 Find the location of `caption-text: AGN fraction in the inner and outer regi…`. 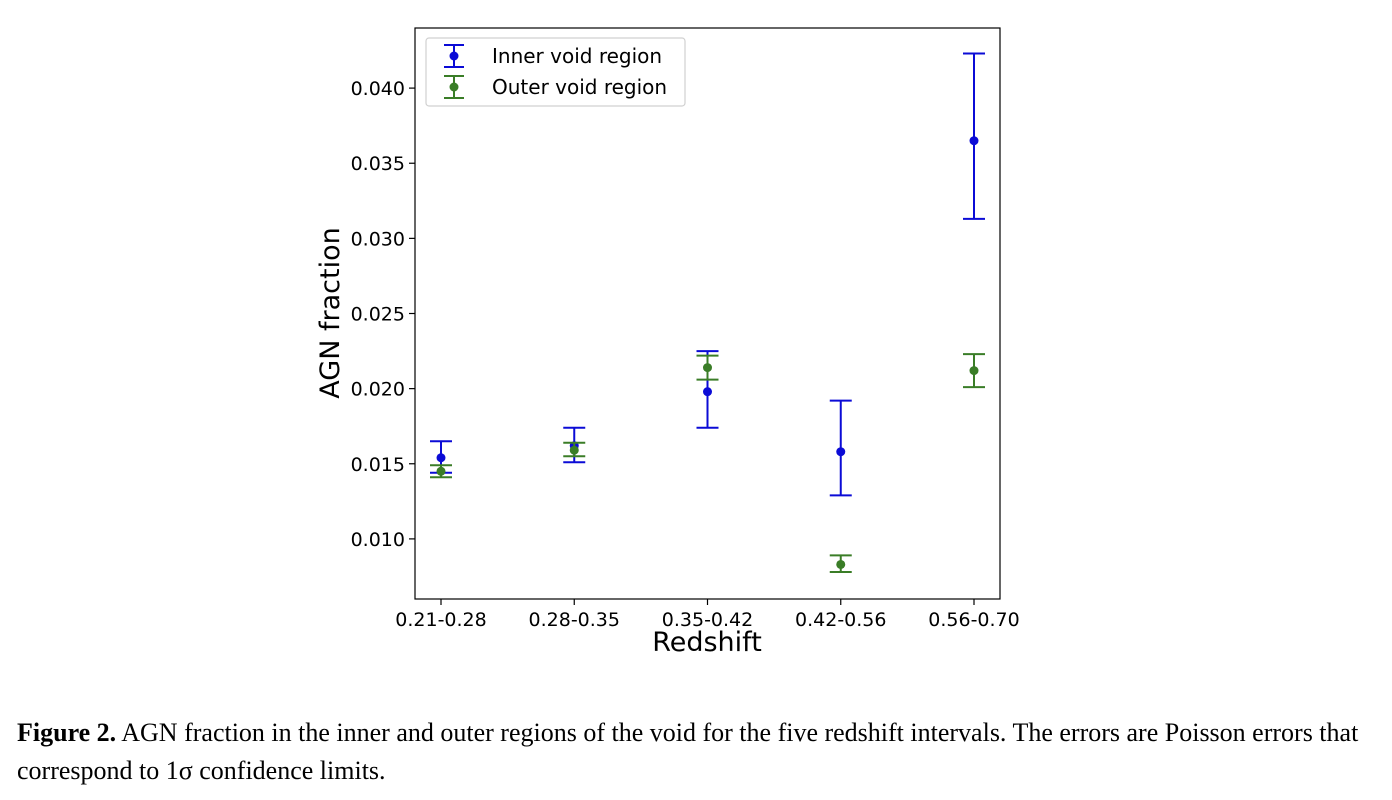

caption-text: AGN fraction in the inner and outer regi… is located at coordinates (688, 751).